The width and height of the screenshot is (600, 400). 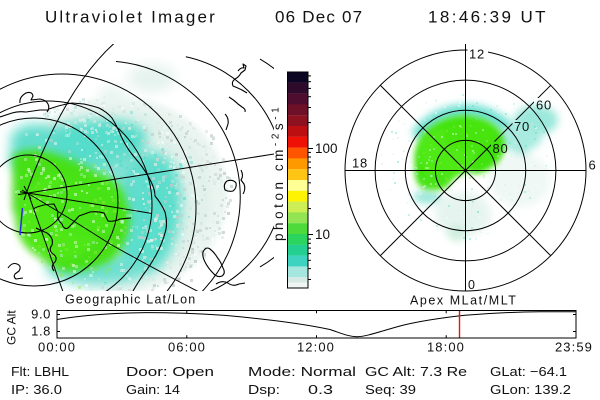 I want to click on svg-text: 60, so click(x=544, y=105).